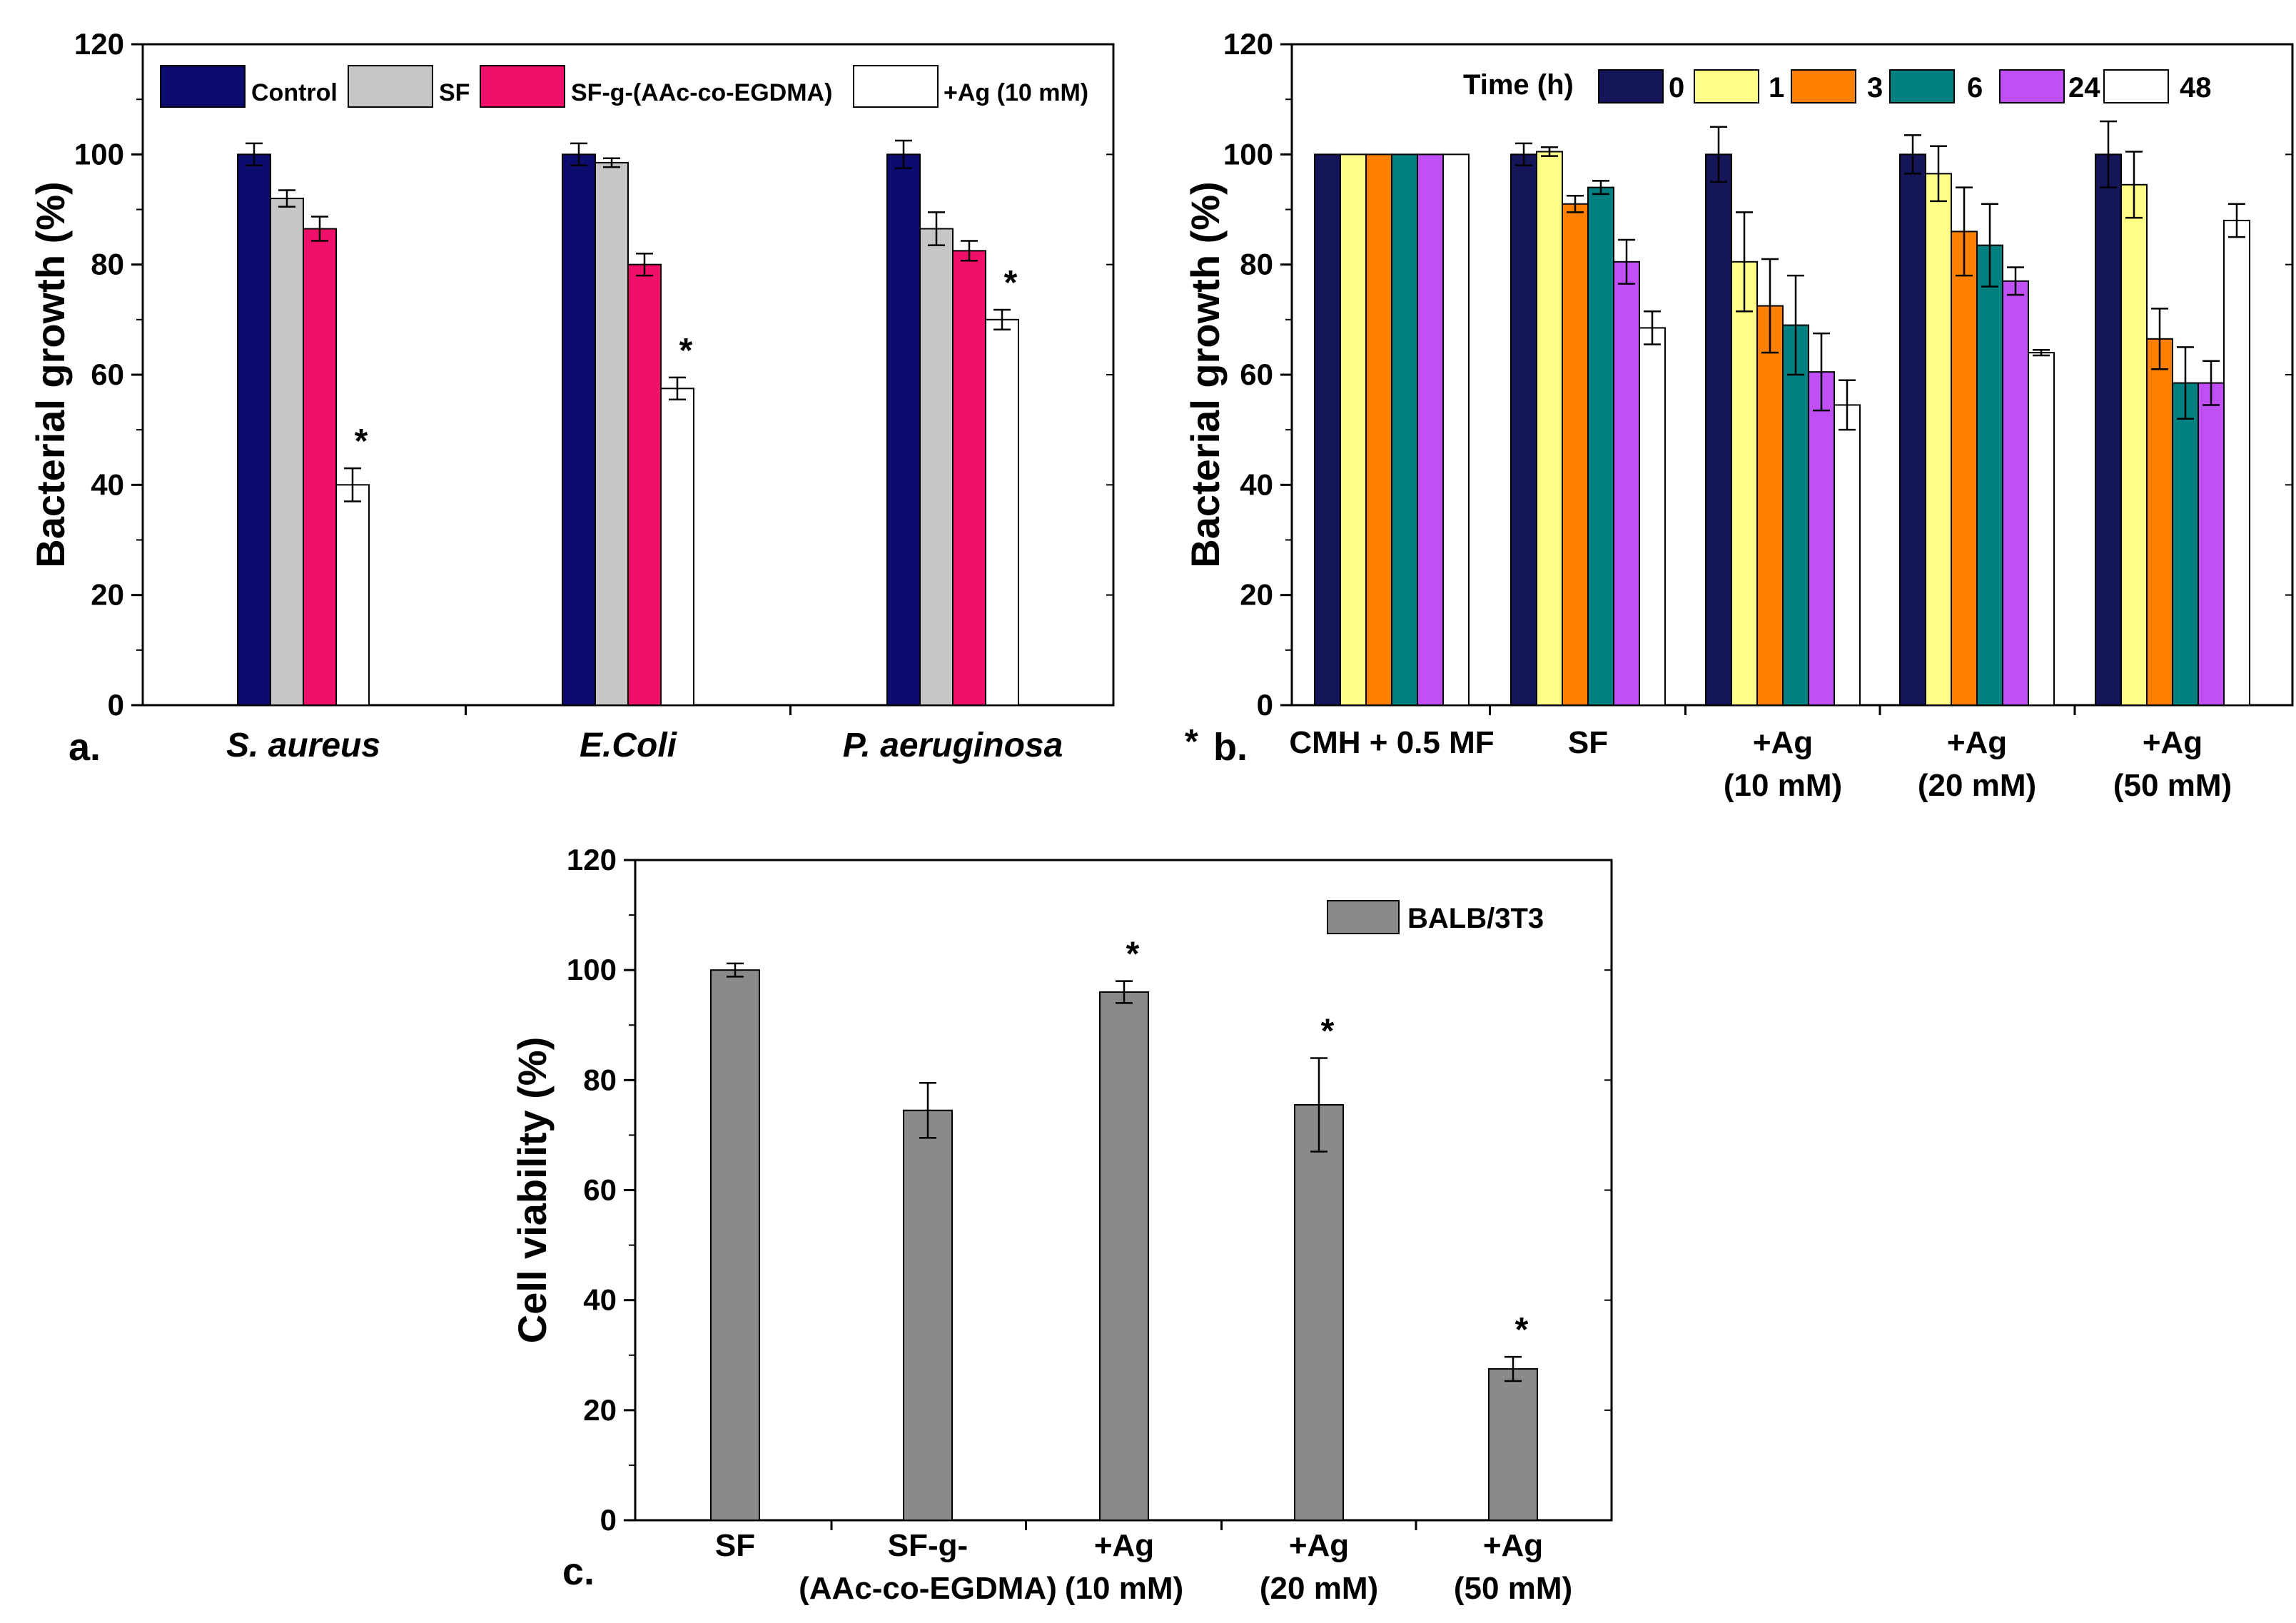 The image size is (2296, 1623). What do you see at coordinates (294, 92) in the screenshot?
I see `legend-label: Control` at bounding box center [294, 92].